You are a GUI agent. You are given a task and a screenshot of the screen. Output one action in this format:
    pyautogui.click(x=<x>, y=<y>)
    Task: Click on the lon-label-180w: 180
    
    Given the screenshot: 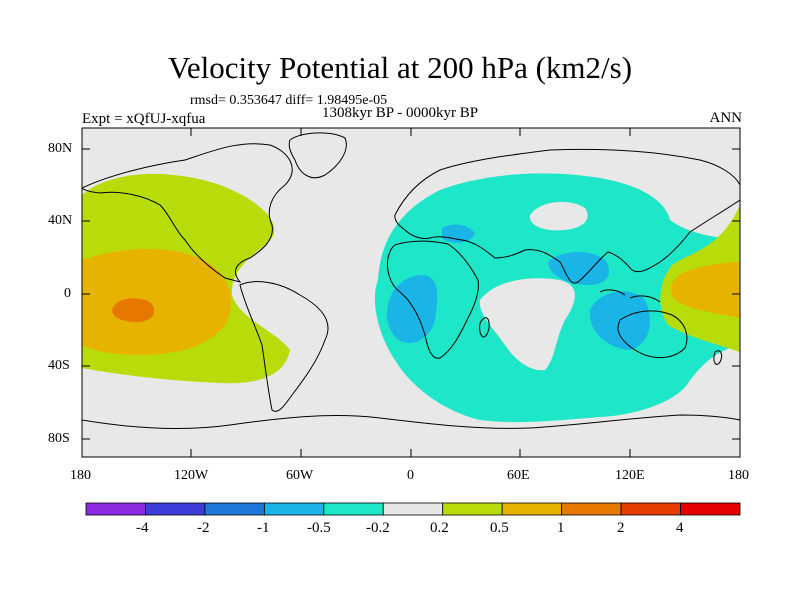 What is the action you would take?
    pyautogui.click(x=80, y=475)
    